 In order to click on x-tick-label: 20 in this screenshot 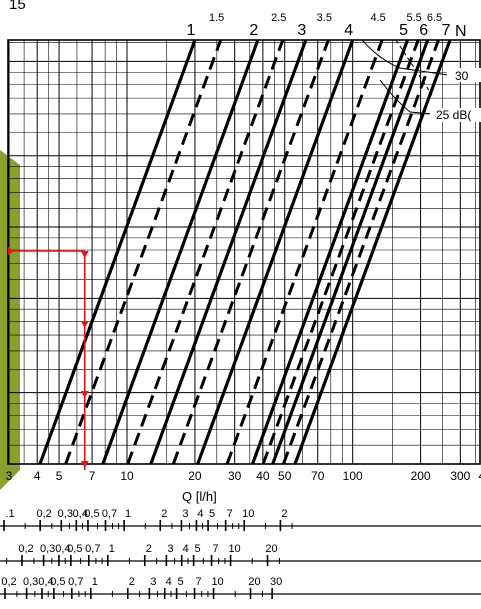, I will do `click(195, 476)`.